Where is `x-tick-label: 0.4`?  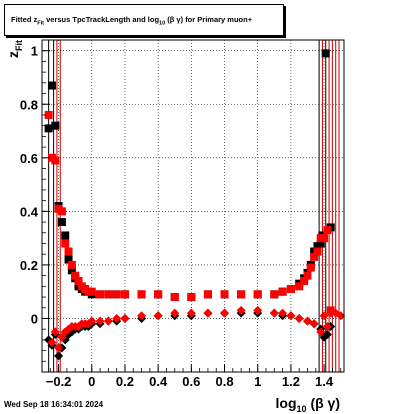
x-tick-label: 0.4 is located at coordinates (158, 381).